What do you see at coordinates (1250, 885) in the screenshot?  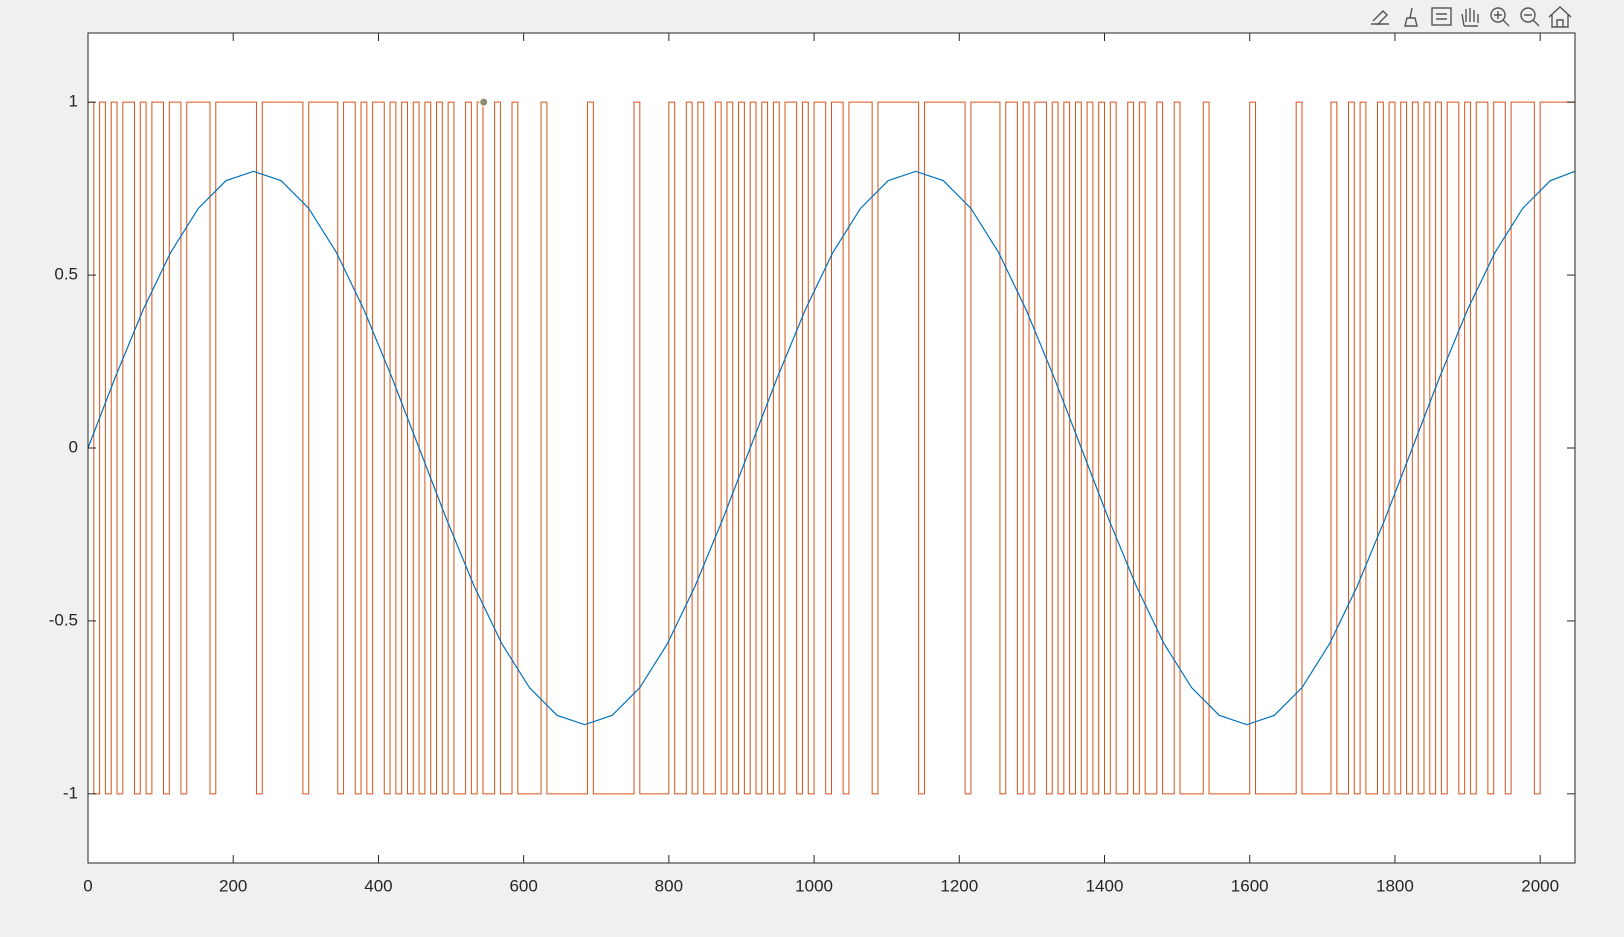 I see `x-tick-label: 1600` at bounding box center [1250, 885].